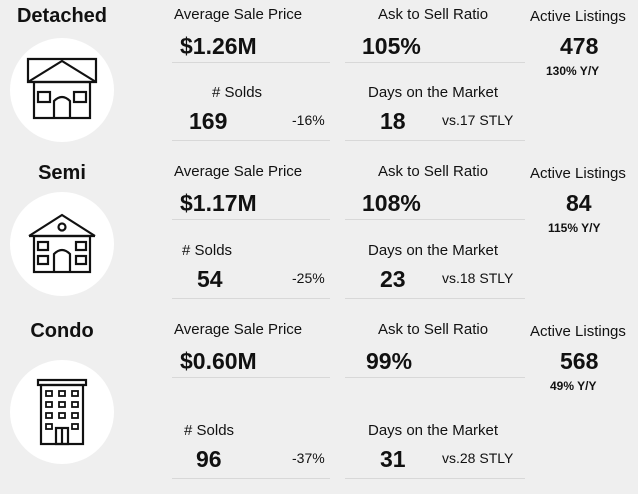  What do you see at coordinates (478, 458) in the screenshot?
I see `dom-stly: vs.28 STLY` at bounding box center [478, 458].